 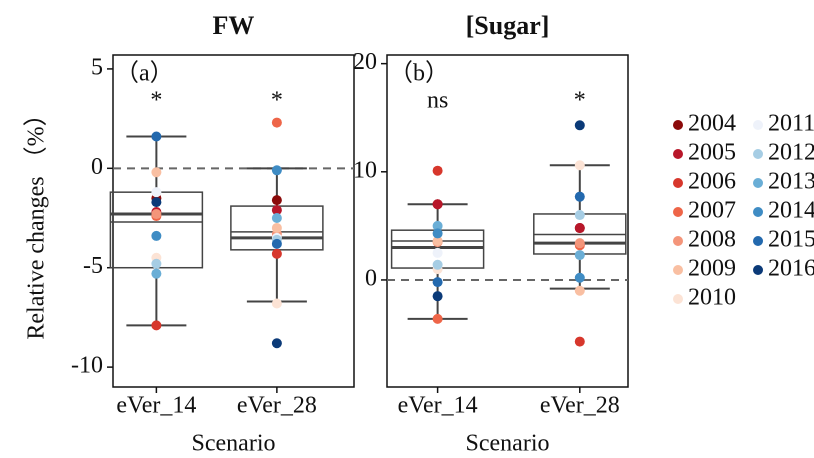 I want to click on legend-label: 2008, so click(x=712, y=240).